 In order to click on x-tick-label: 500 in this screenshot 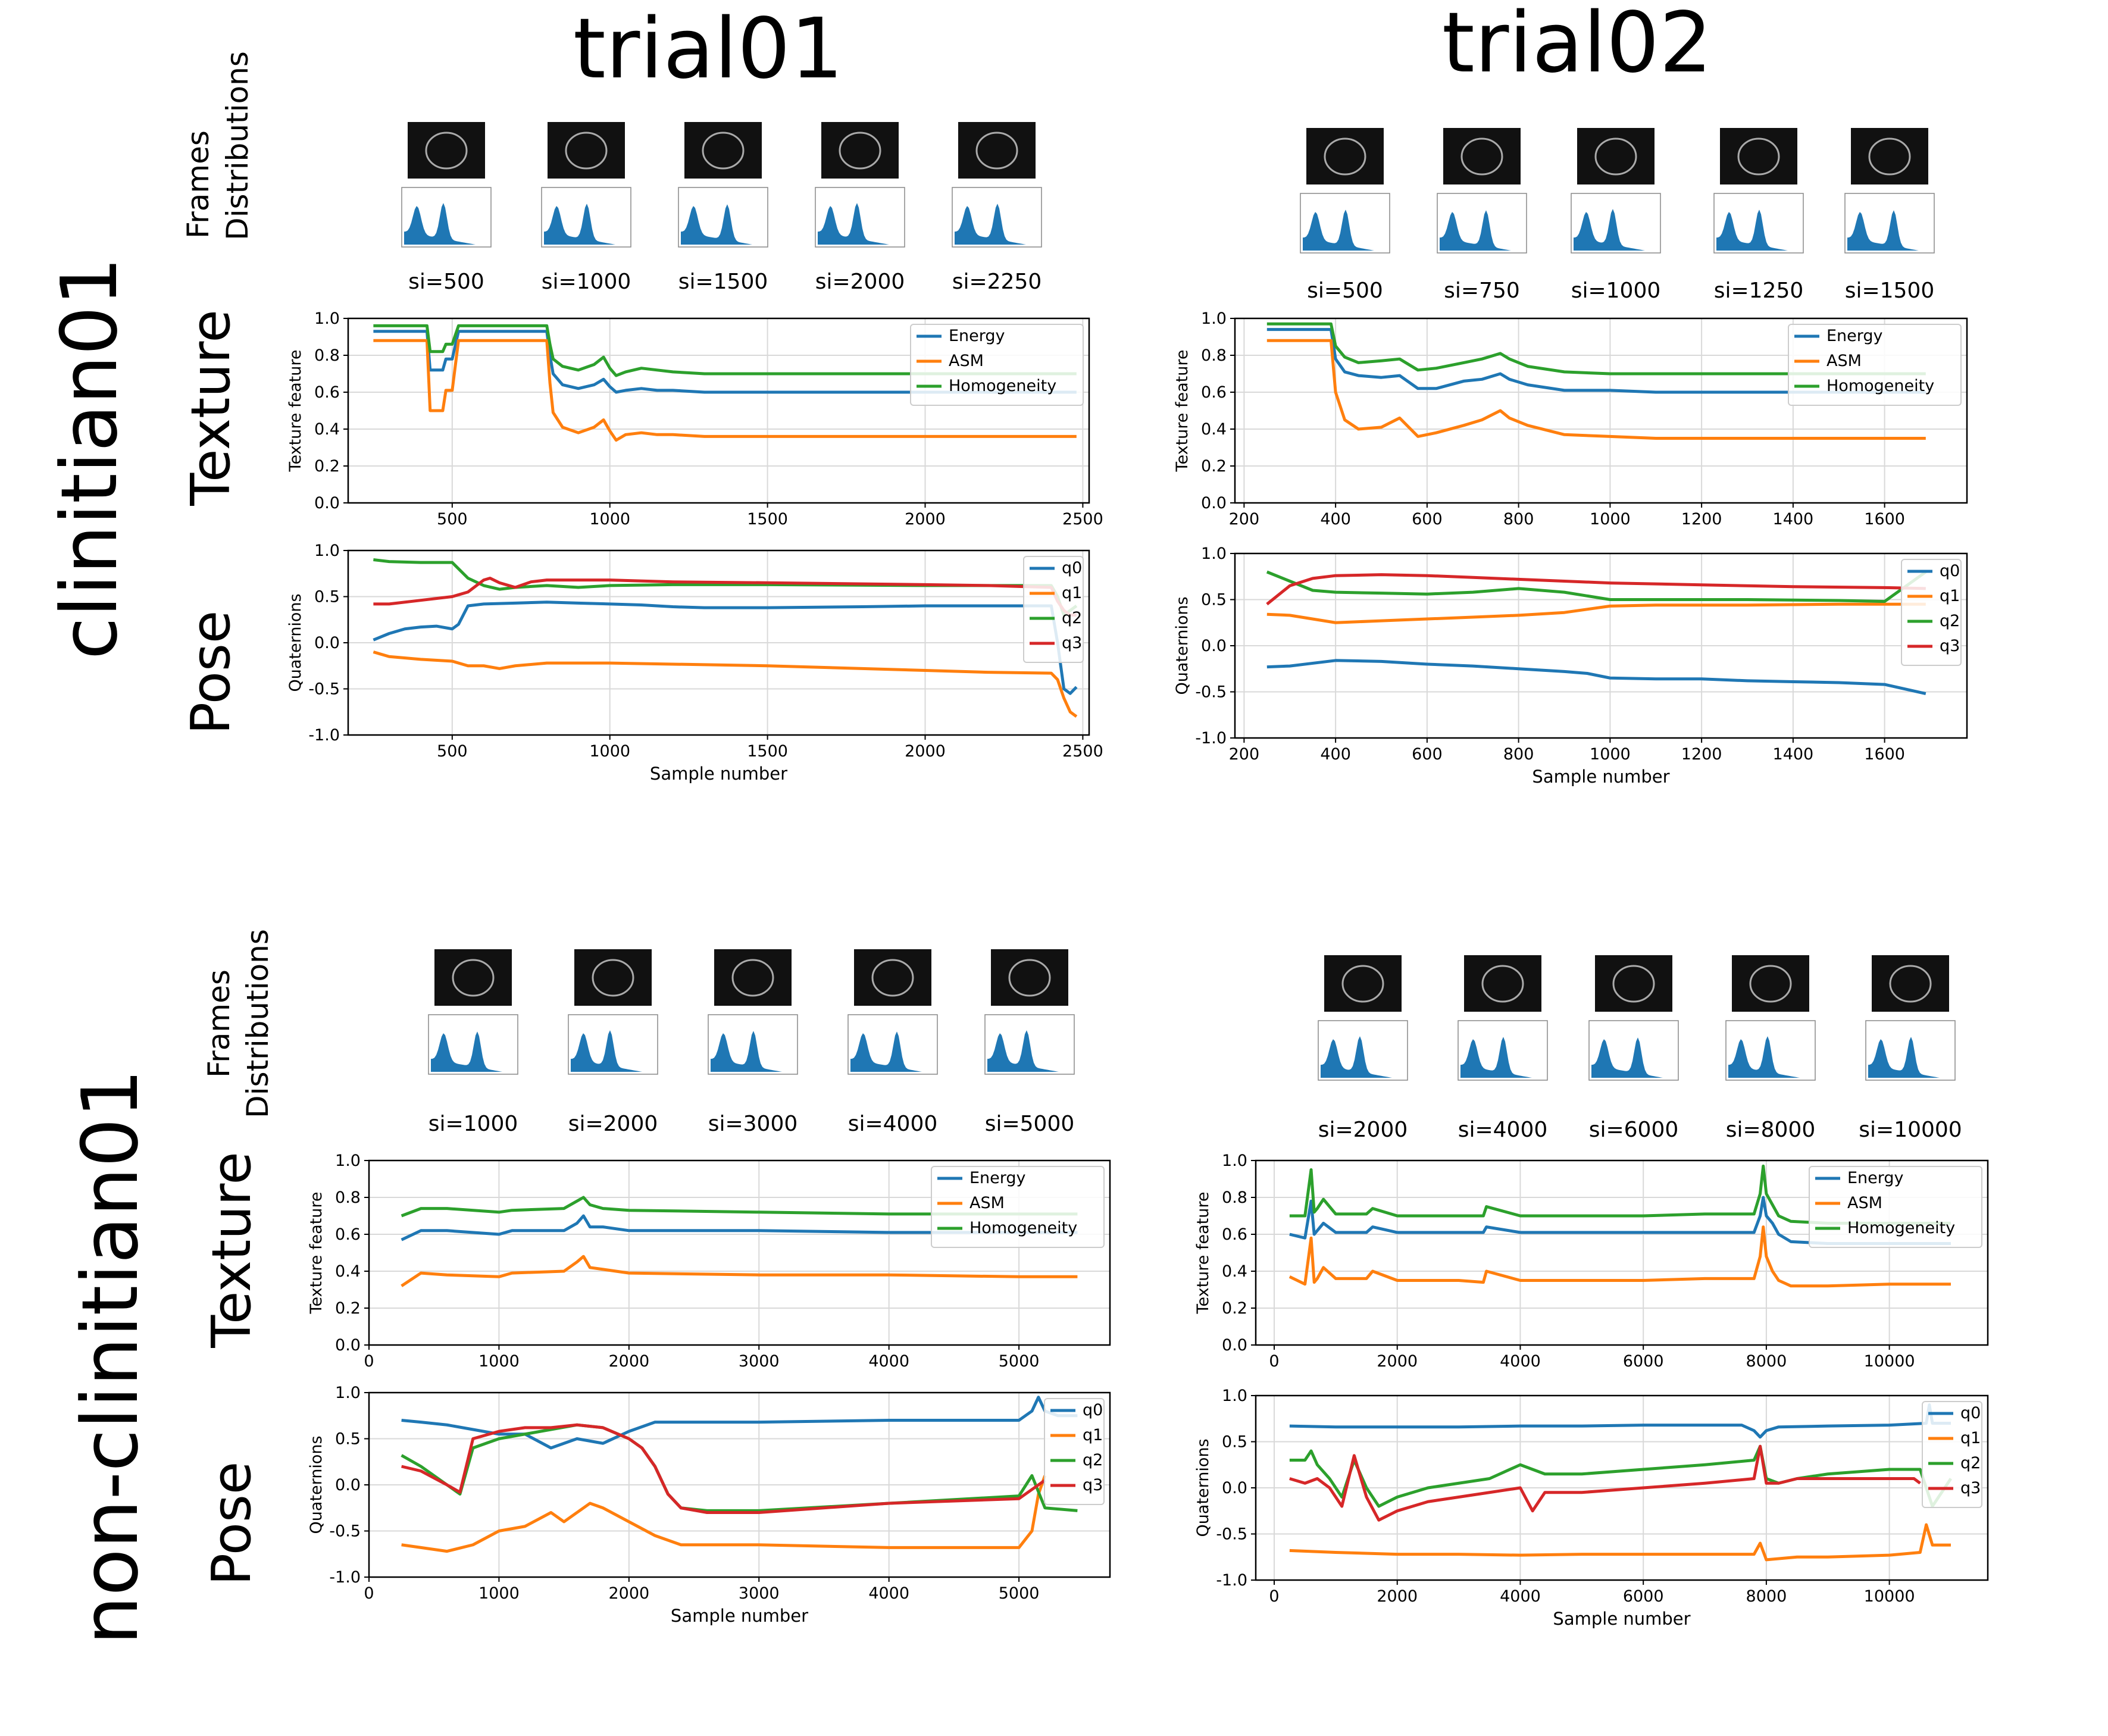, I will do `click(452, 519)`.